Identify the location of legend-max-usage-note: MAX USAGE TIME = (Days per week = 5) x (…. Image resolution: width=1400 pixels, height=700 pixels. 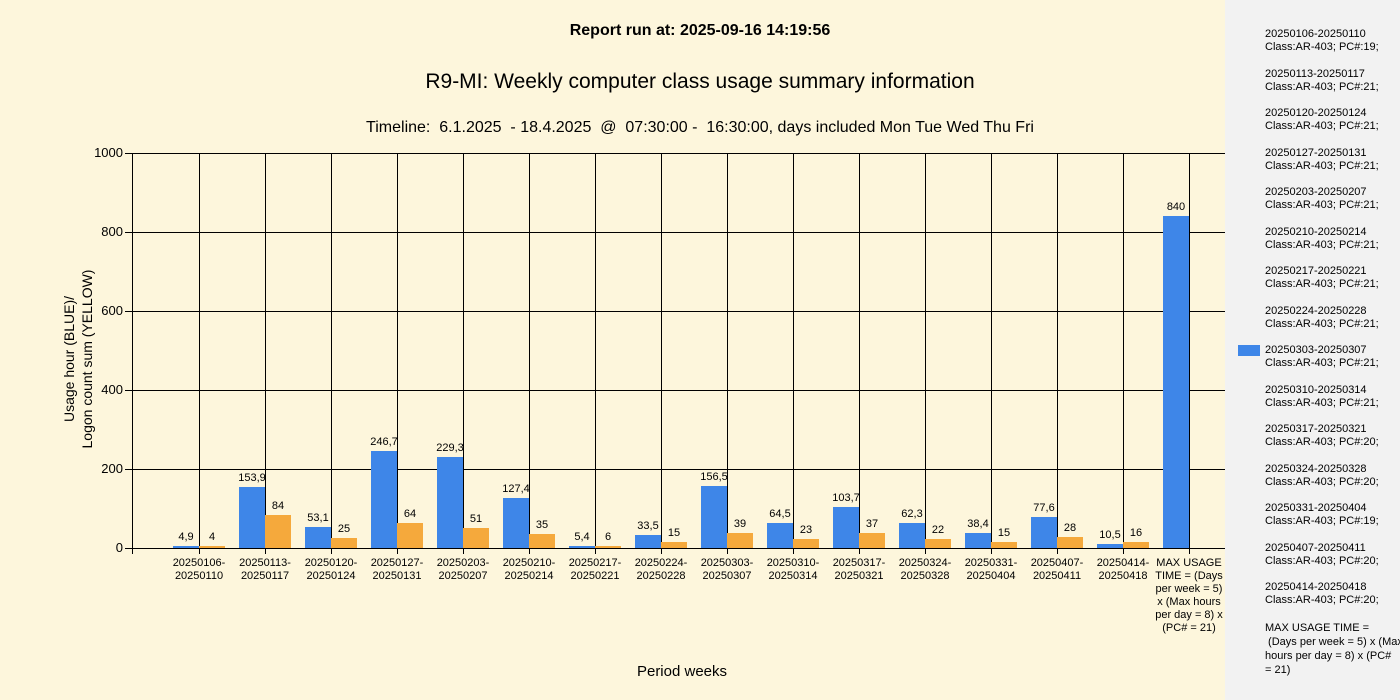
(1332, 648).